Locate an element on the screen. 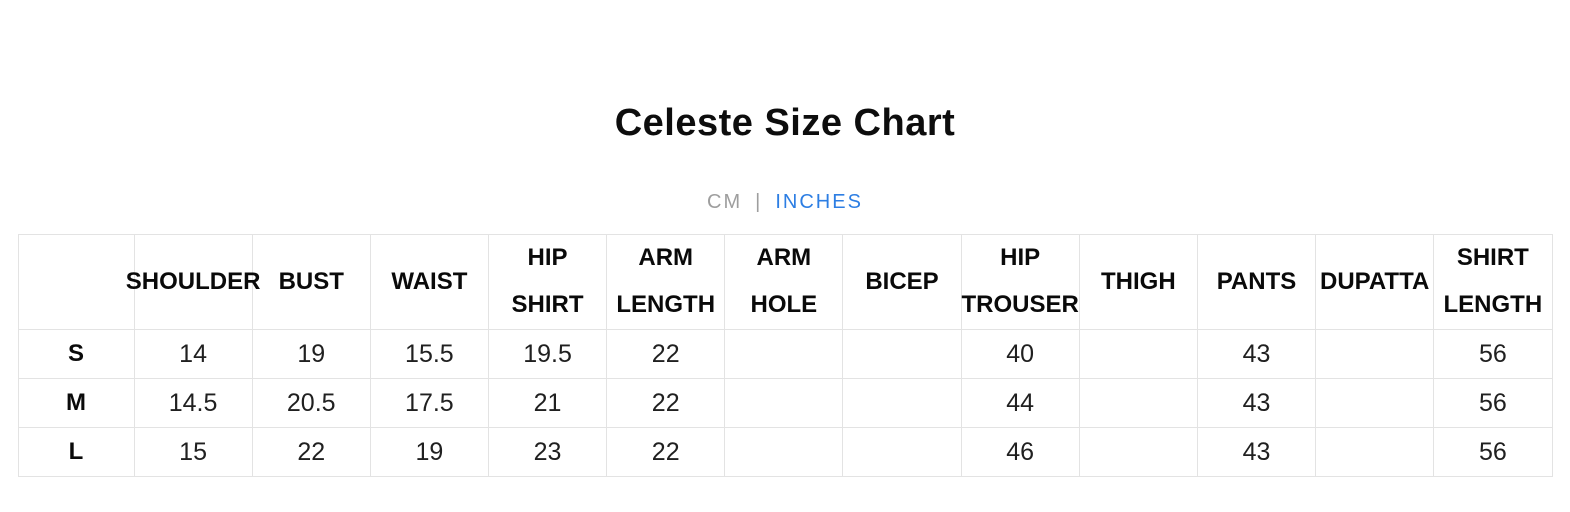 The height and width of the screenshot is (512, 1570). value-cell: 14.5 is located at coordinates (193, 403).